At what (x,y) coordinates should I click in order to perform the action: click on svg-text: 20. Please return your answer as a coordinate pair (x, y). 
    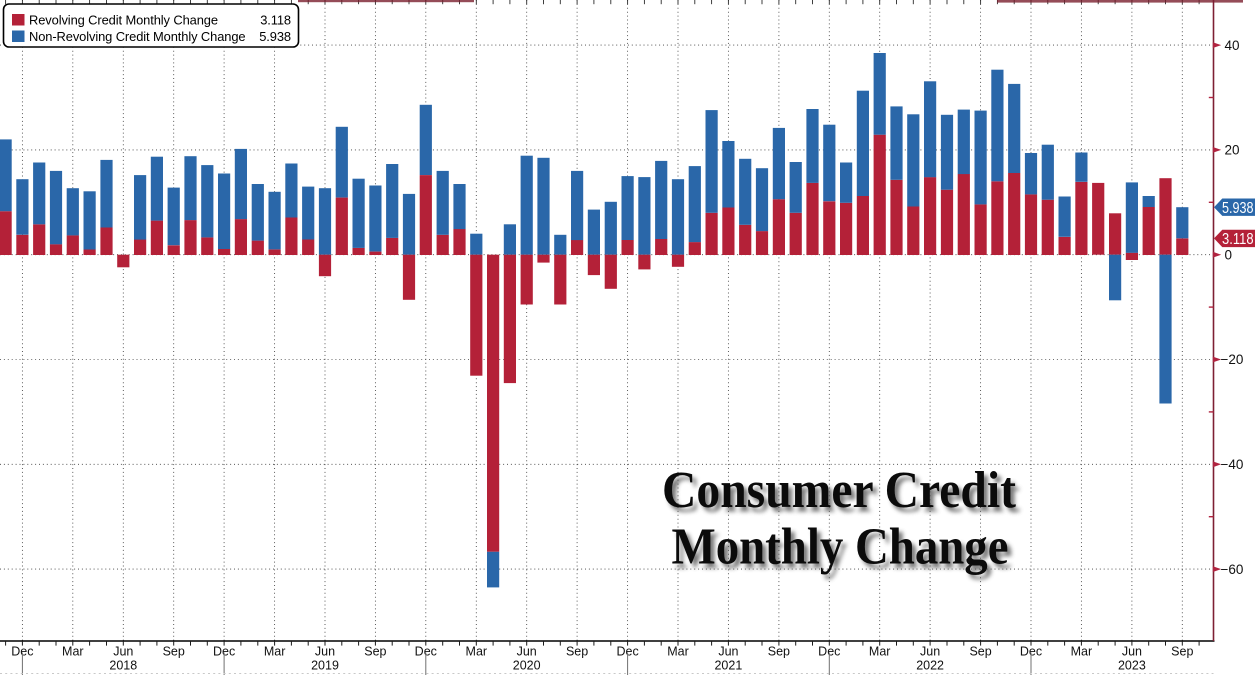
    Looking at the image, I should click on (1232, 150).